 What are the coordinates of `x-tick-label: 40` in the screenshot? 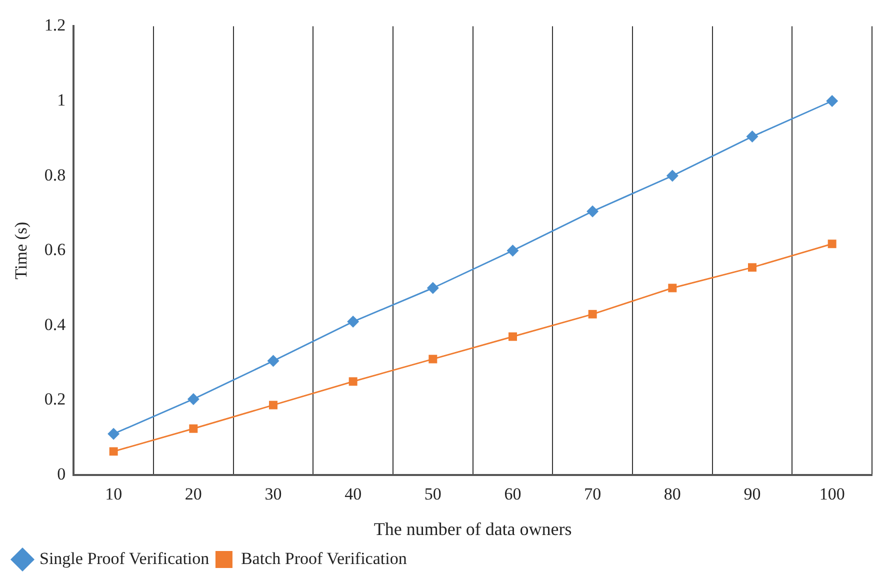 It's located at (353, 494).